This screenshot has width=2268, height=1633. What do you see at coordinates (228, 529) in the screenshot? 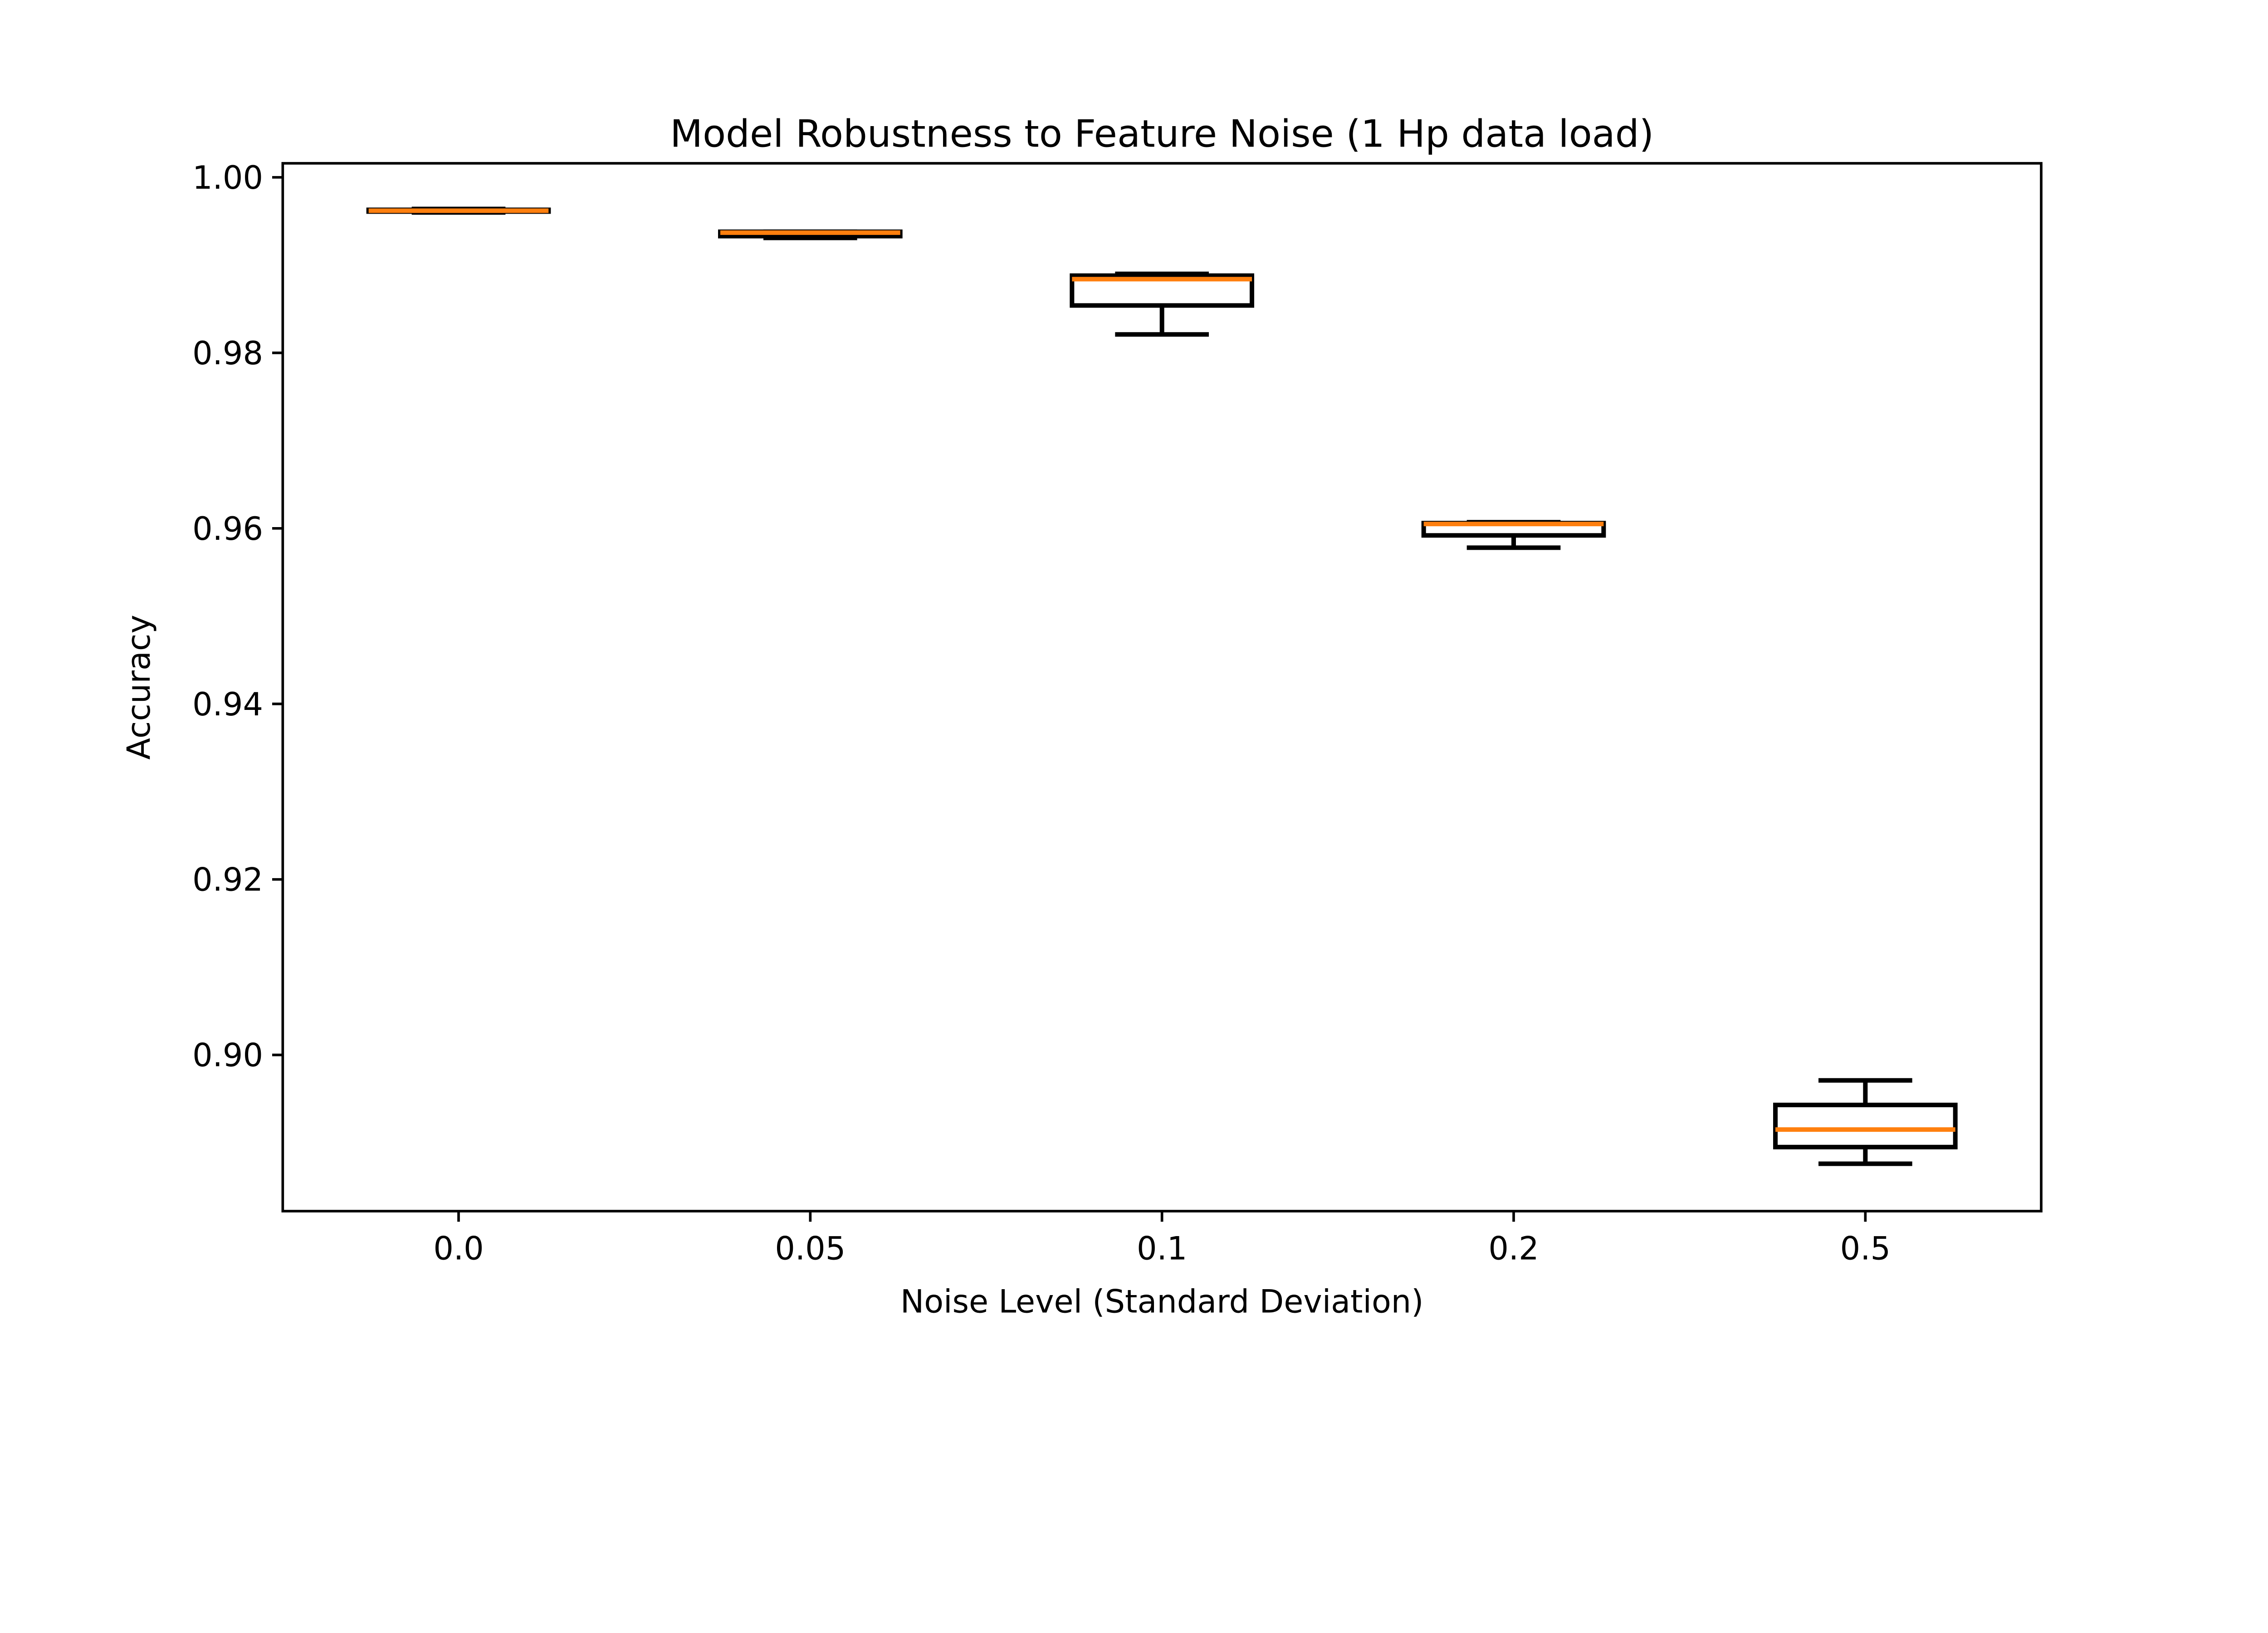
I see `y-tick-label: 0.96` at bounding box center [228, 529].